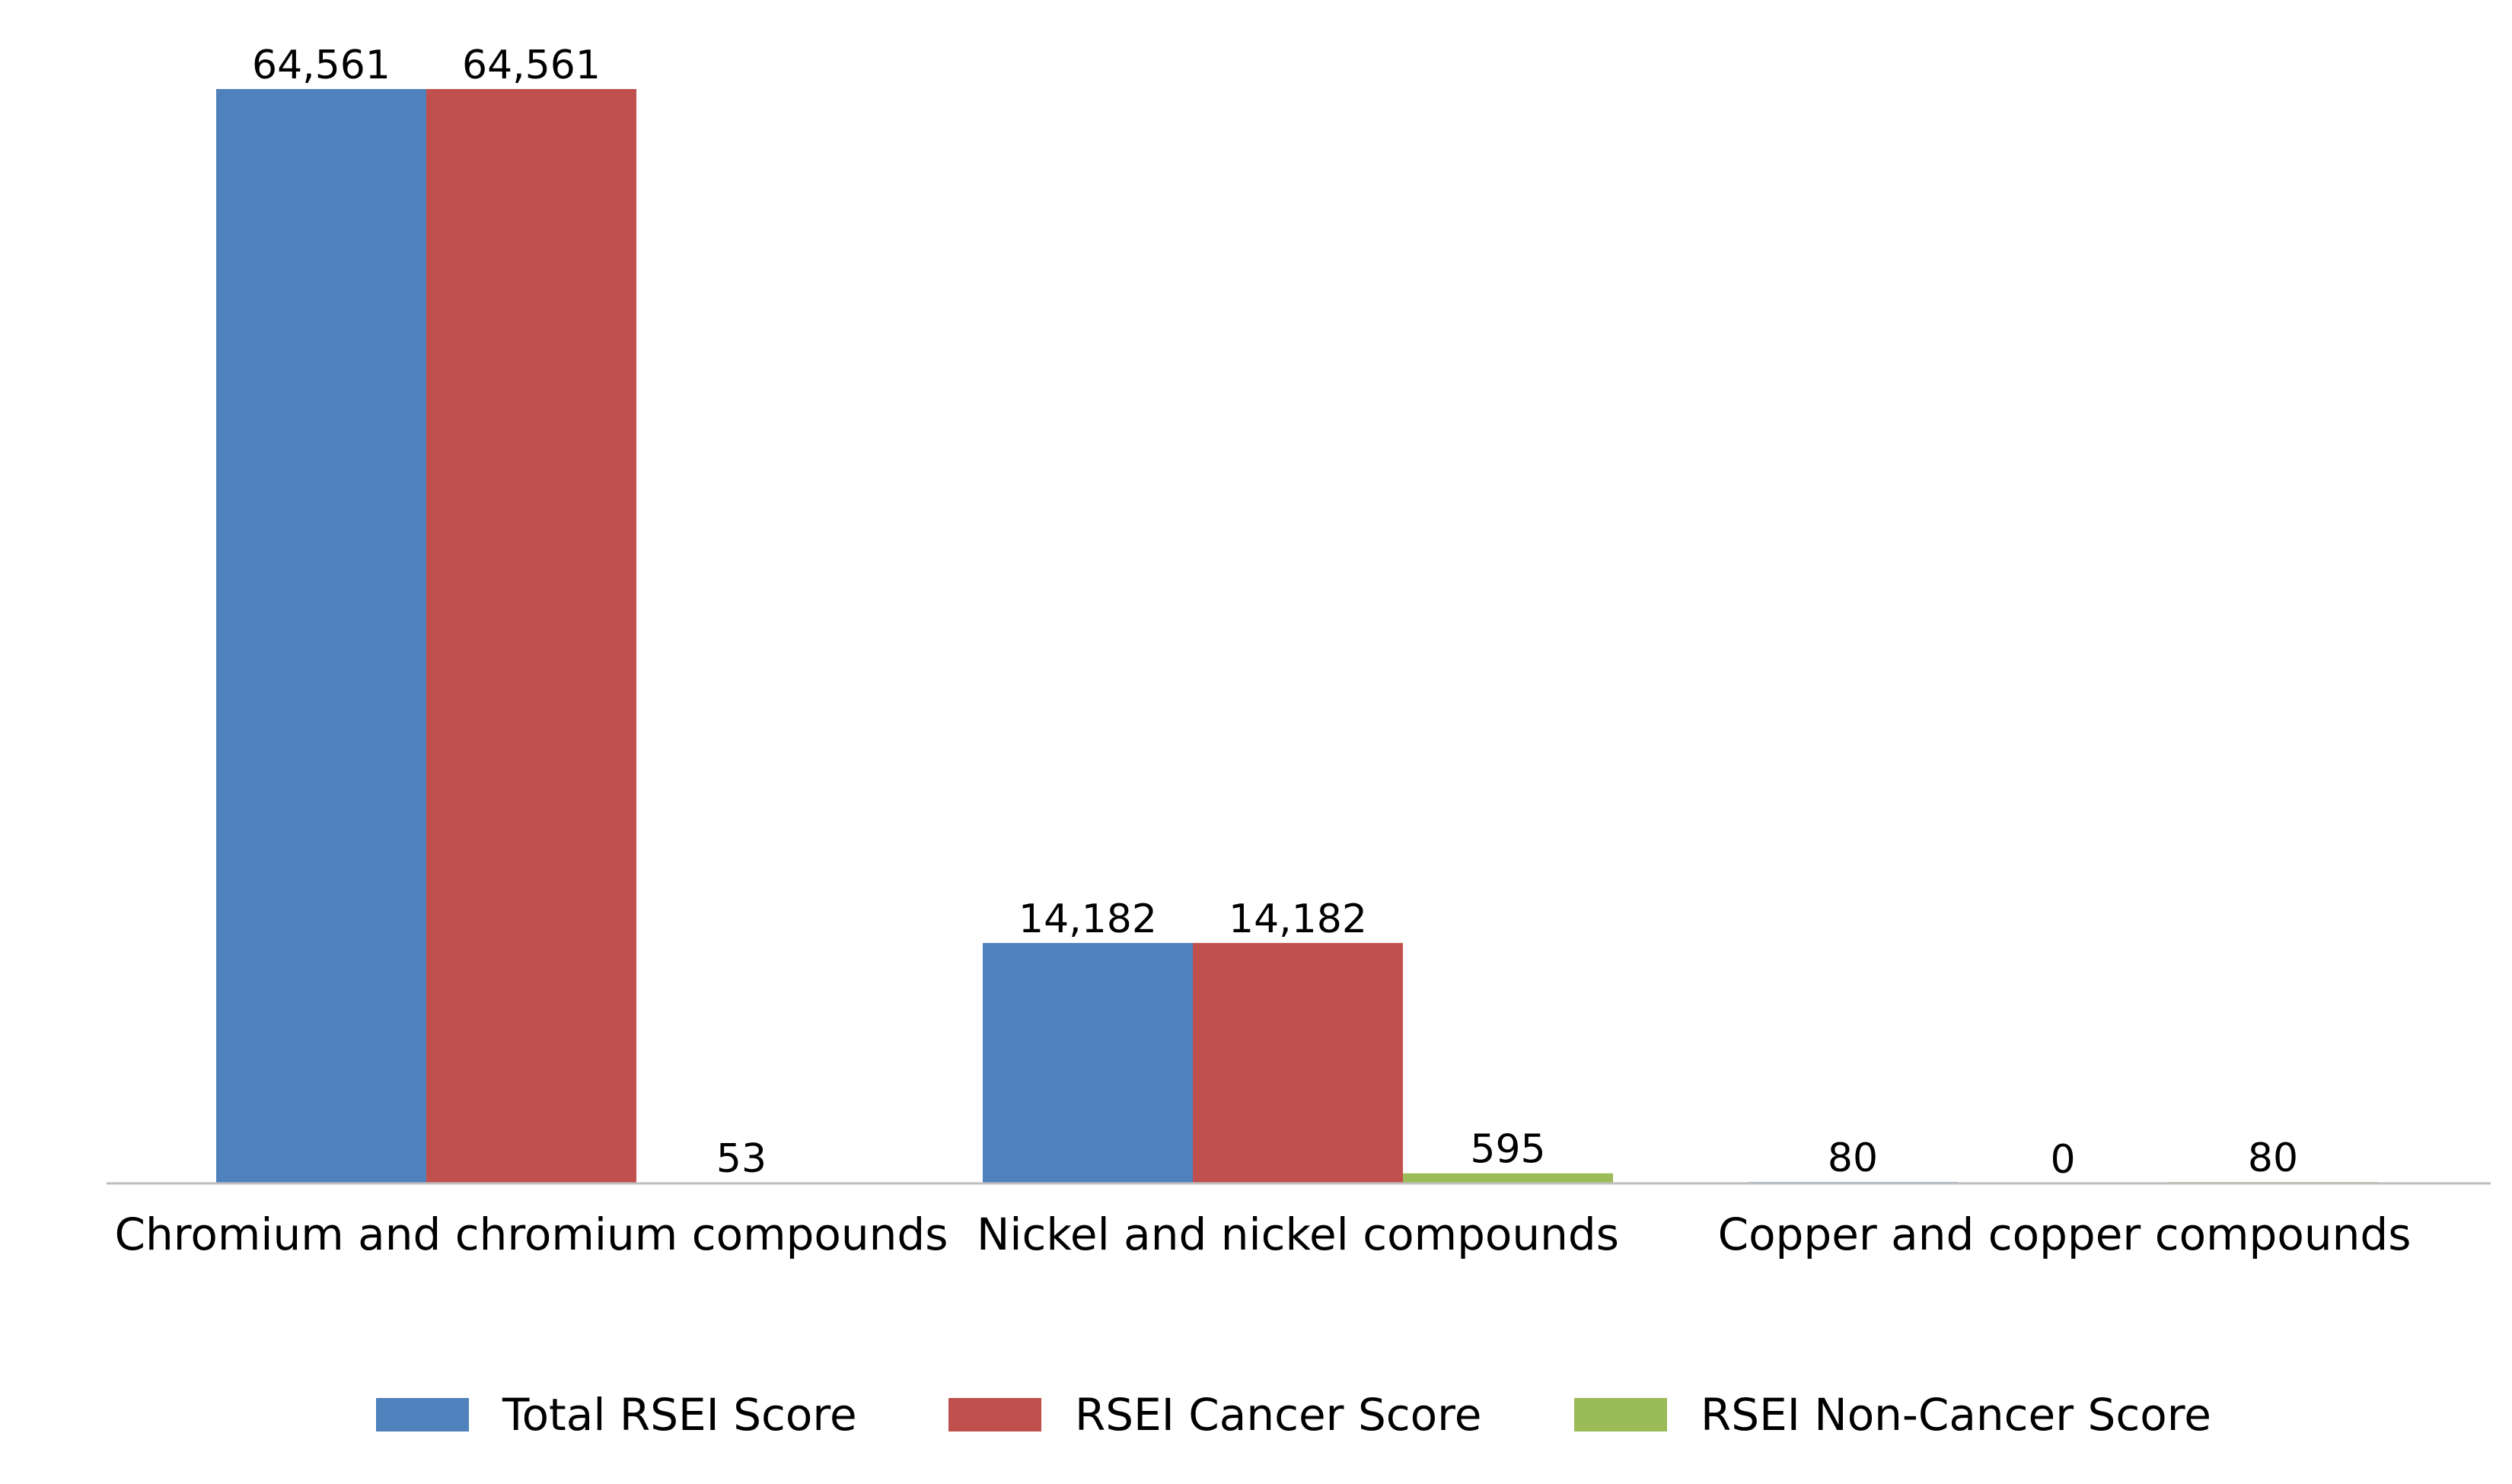 The height and width of the screenshot is (1484, 2512). Describe the element at coordinates (1088, 919) in the screenshot. I see `data-label-total-rsei-score-2: 14,182` at that location.